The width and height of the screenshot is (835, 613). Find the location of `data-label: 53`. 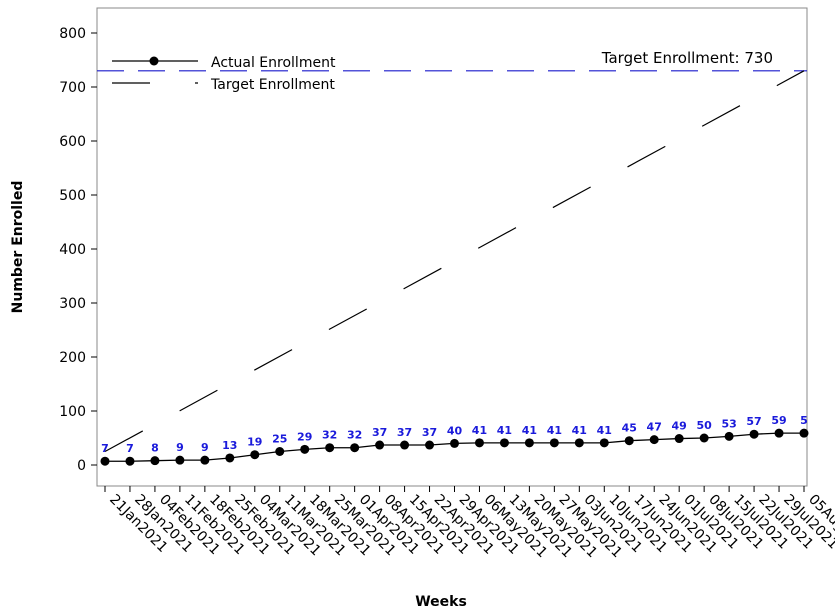

data-label: 53 is located at coordinates (728, 423).